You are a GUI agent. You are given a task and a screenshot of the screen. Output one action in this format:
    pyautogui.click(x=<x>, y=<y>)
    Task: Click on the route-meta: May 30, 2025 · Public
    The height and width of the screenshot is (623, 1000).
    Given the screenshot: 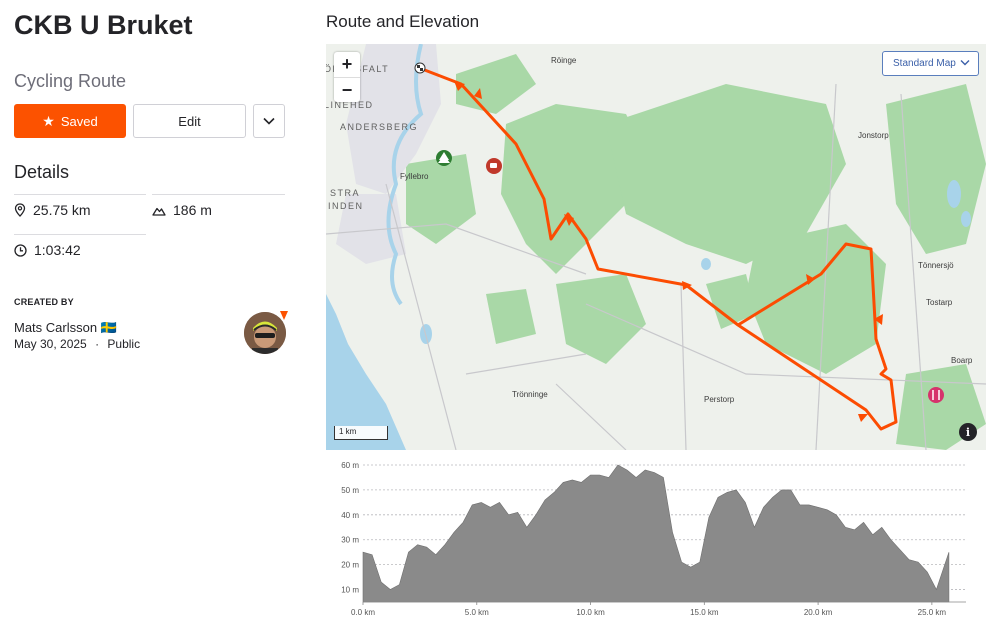 What is the action you would take?
    pyautogui.click(x=77, y=344)
    